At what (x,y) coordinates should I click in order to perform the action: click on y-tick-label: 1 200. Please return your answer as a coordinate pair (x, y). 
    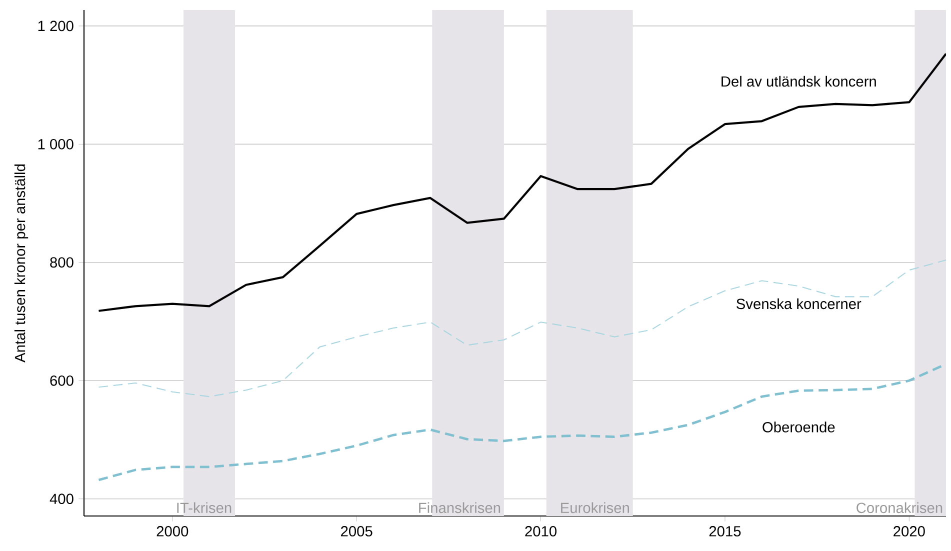
    Looking at the image, I should click on (56, 26).